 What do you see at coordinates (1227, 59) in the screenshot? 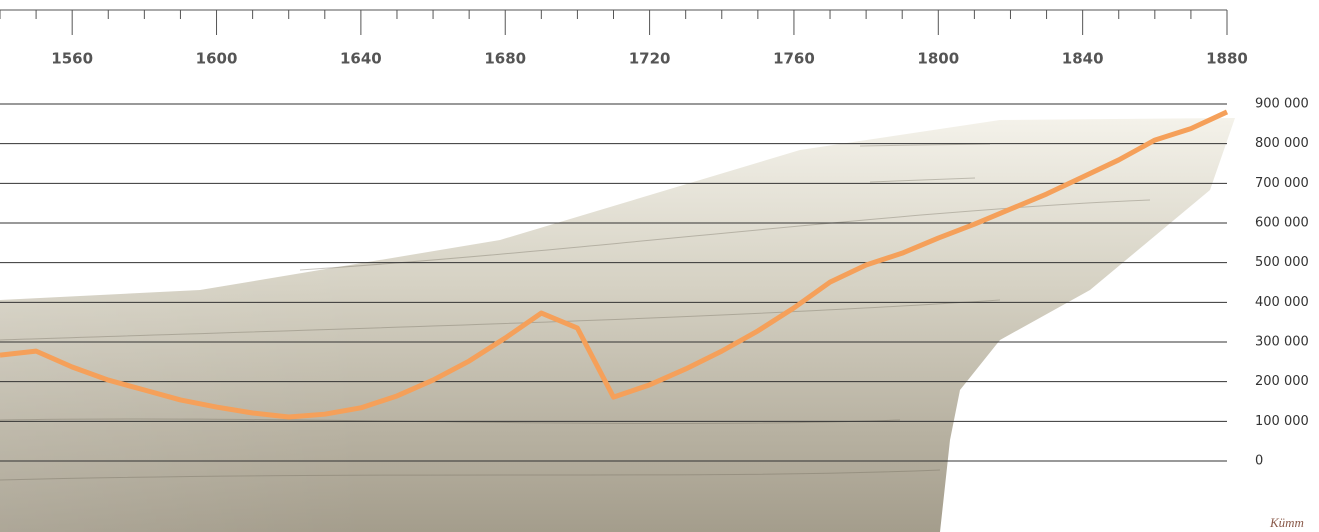
I see `x-tick-label: 1880` at bounding box center [1227, 59].